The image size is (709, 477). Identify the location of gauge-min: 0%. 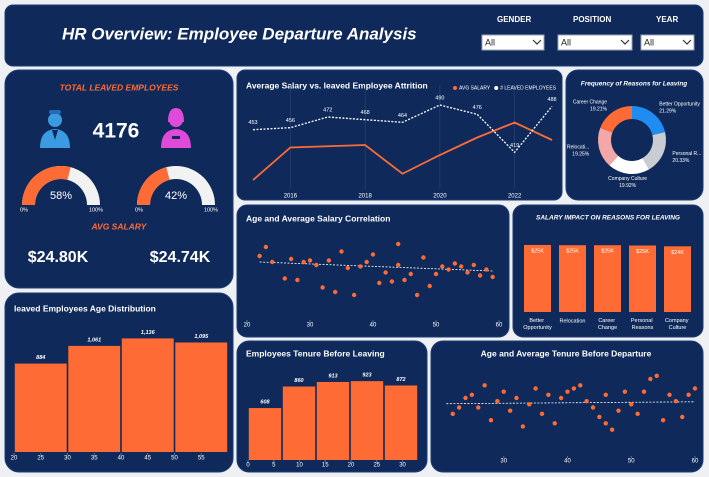
(139, 210).